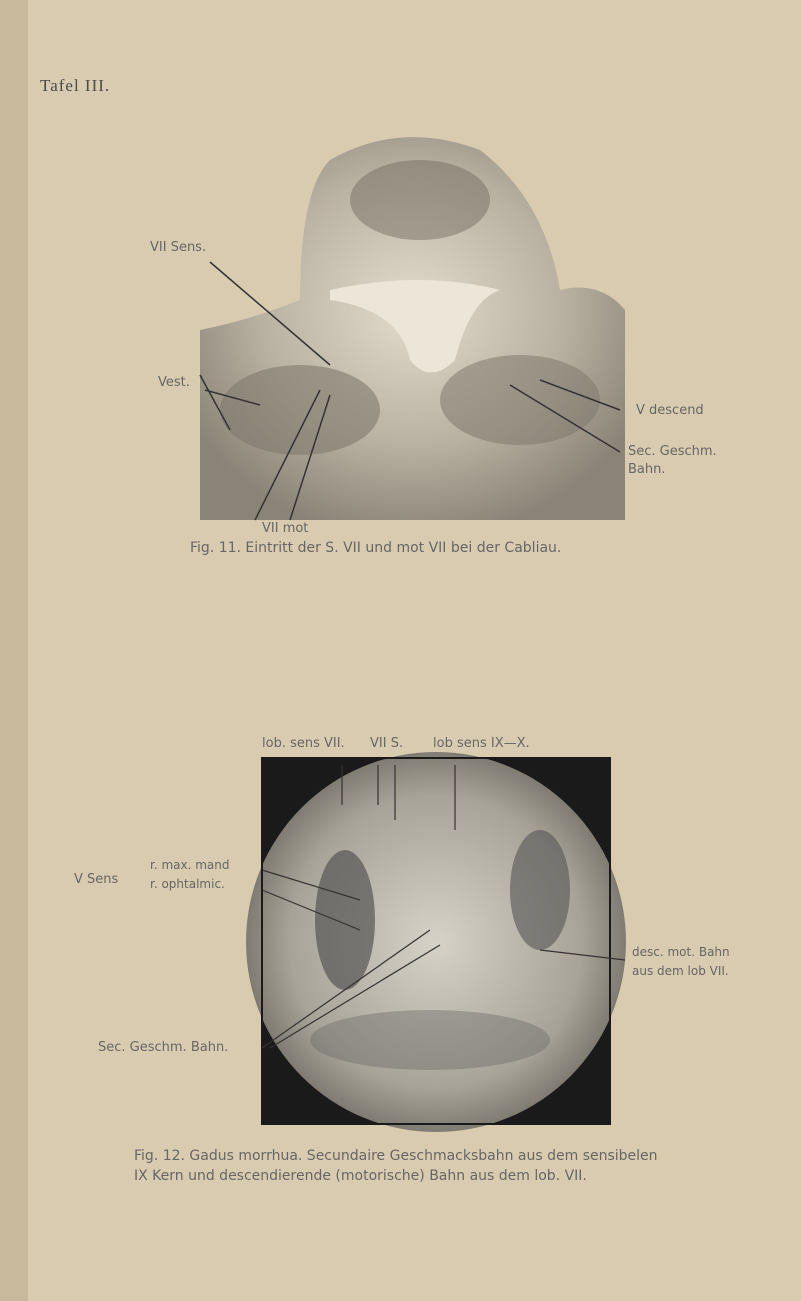 This screenshot has width=801, height=1301. Describe the element at coordinates (96, 879) in the screenshot. I see `label: V Sens` at that location.